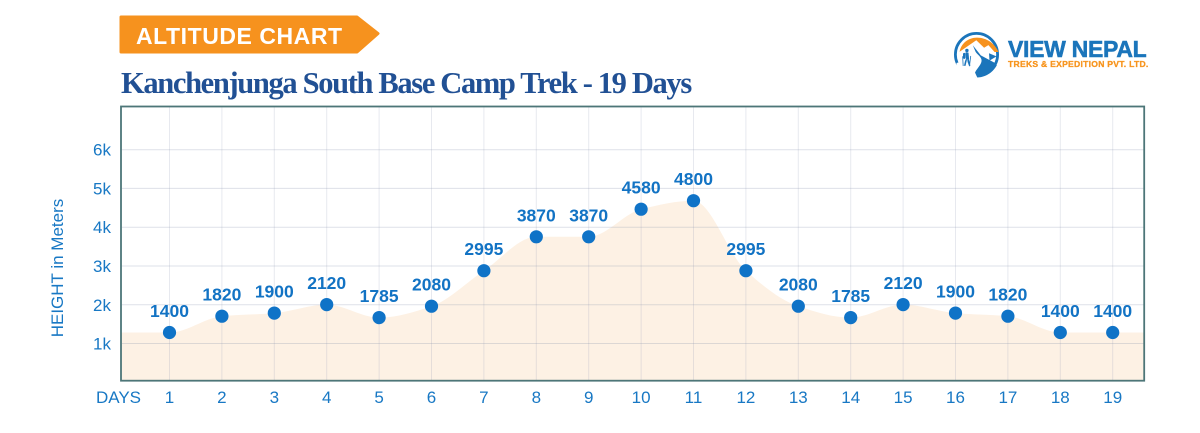 This screenshot has width=1200, height=433. I want to click on svg-text: 4580, so click(641, 188).